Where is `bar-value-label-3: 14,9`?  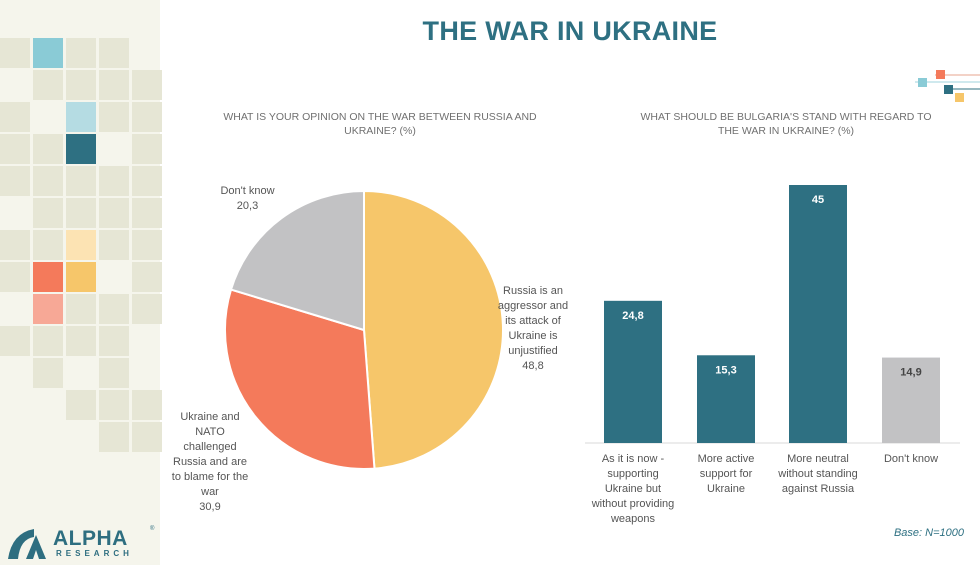
bar-value-label-3: 14,9 is located at coordinates (910, 373).